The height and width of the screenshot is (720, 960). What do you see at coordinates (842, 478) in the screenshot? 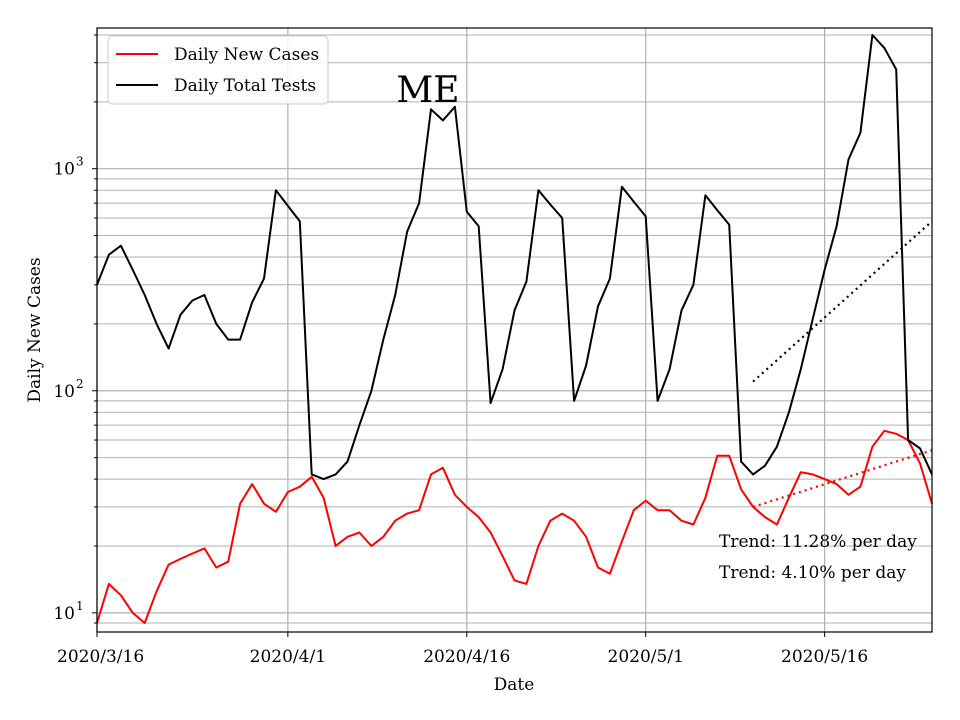
I see `series-line-trend-daily-new-cases` at bounding box center [842, 478].